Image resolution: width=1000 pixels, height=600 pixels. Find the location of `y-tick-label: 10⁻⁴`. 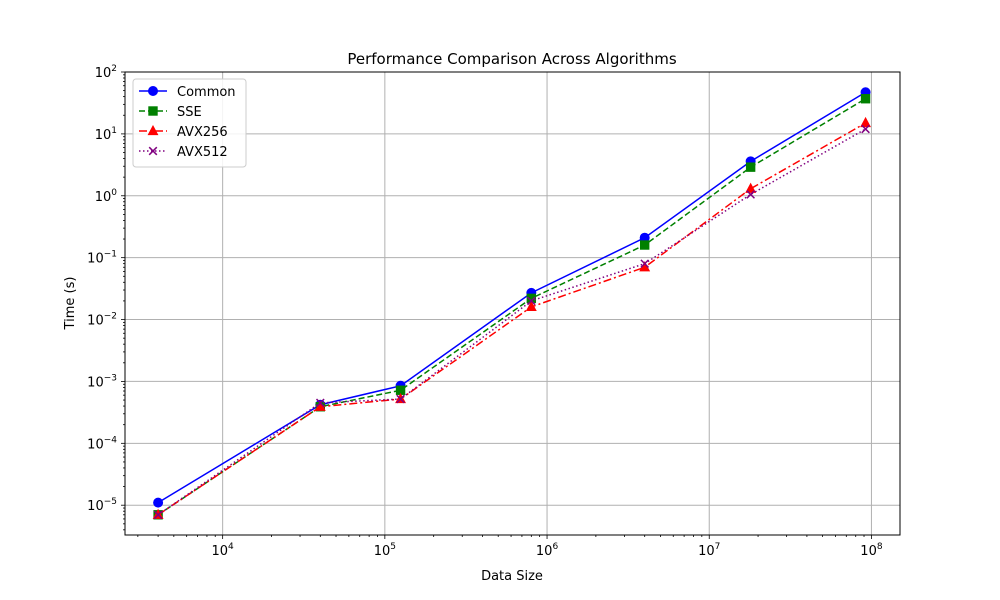

y-tick-label: 10⁻⁴ is located at coordinates (102, 443).